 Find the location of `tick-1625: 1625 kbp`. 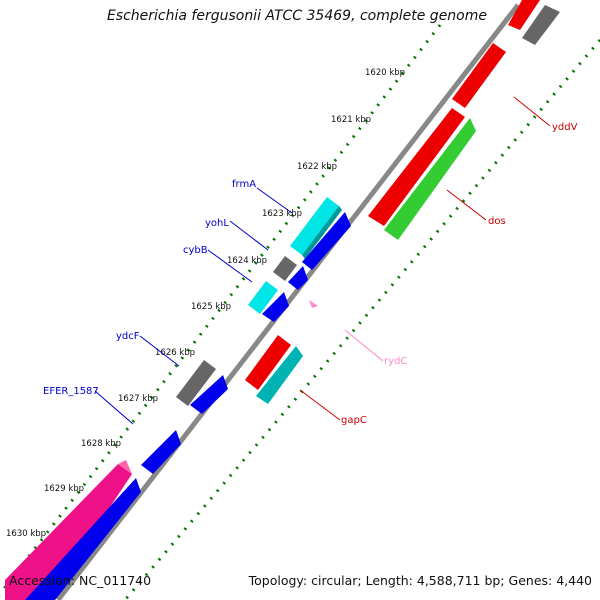

tick-1625: 1625 kbp is located at coordinates (211, 307).